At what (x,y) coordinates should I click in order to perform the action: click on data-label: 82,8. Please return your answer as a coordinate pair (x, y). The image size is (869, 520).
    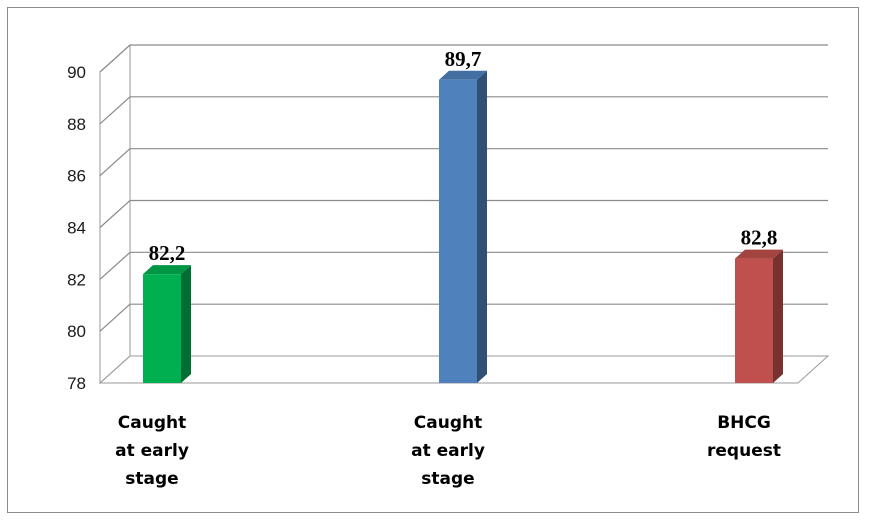
    Looking at the image, I should click on (759, 238).